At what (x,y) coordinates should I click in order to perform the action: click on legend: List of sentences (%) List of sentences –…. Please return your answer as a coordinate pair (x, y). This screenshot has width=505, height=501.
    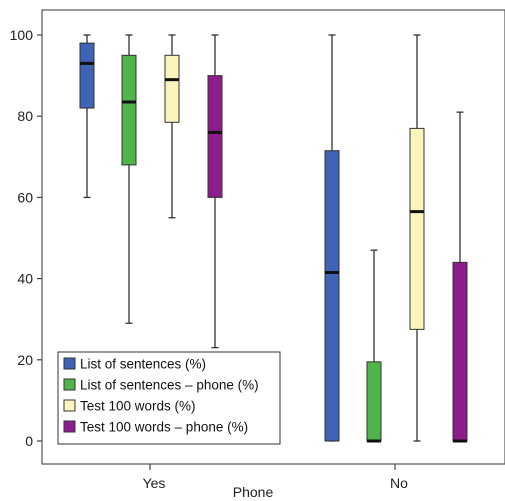
    Looking at the image, I should click on (169, 398).